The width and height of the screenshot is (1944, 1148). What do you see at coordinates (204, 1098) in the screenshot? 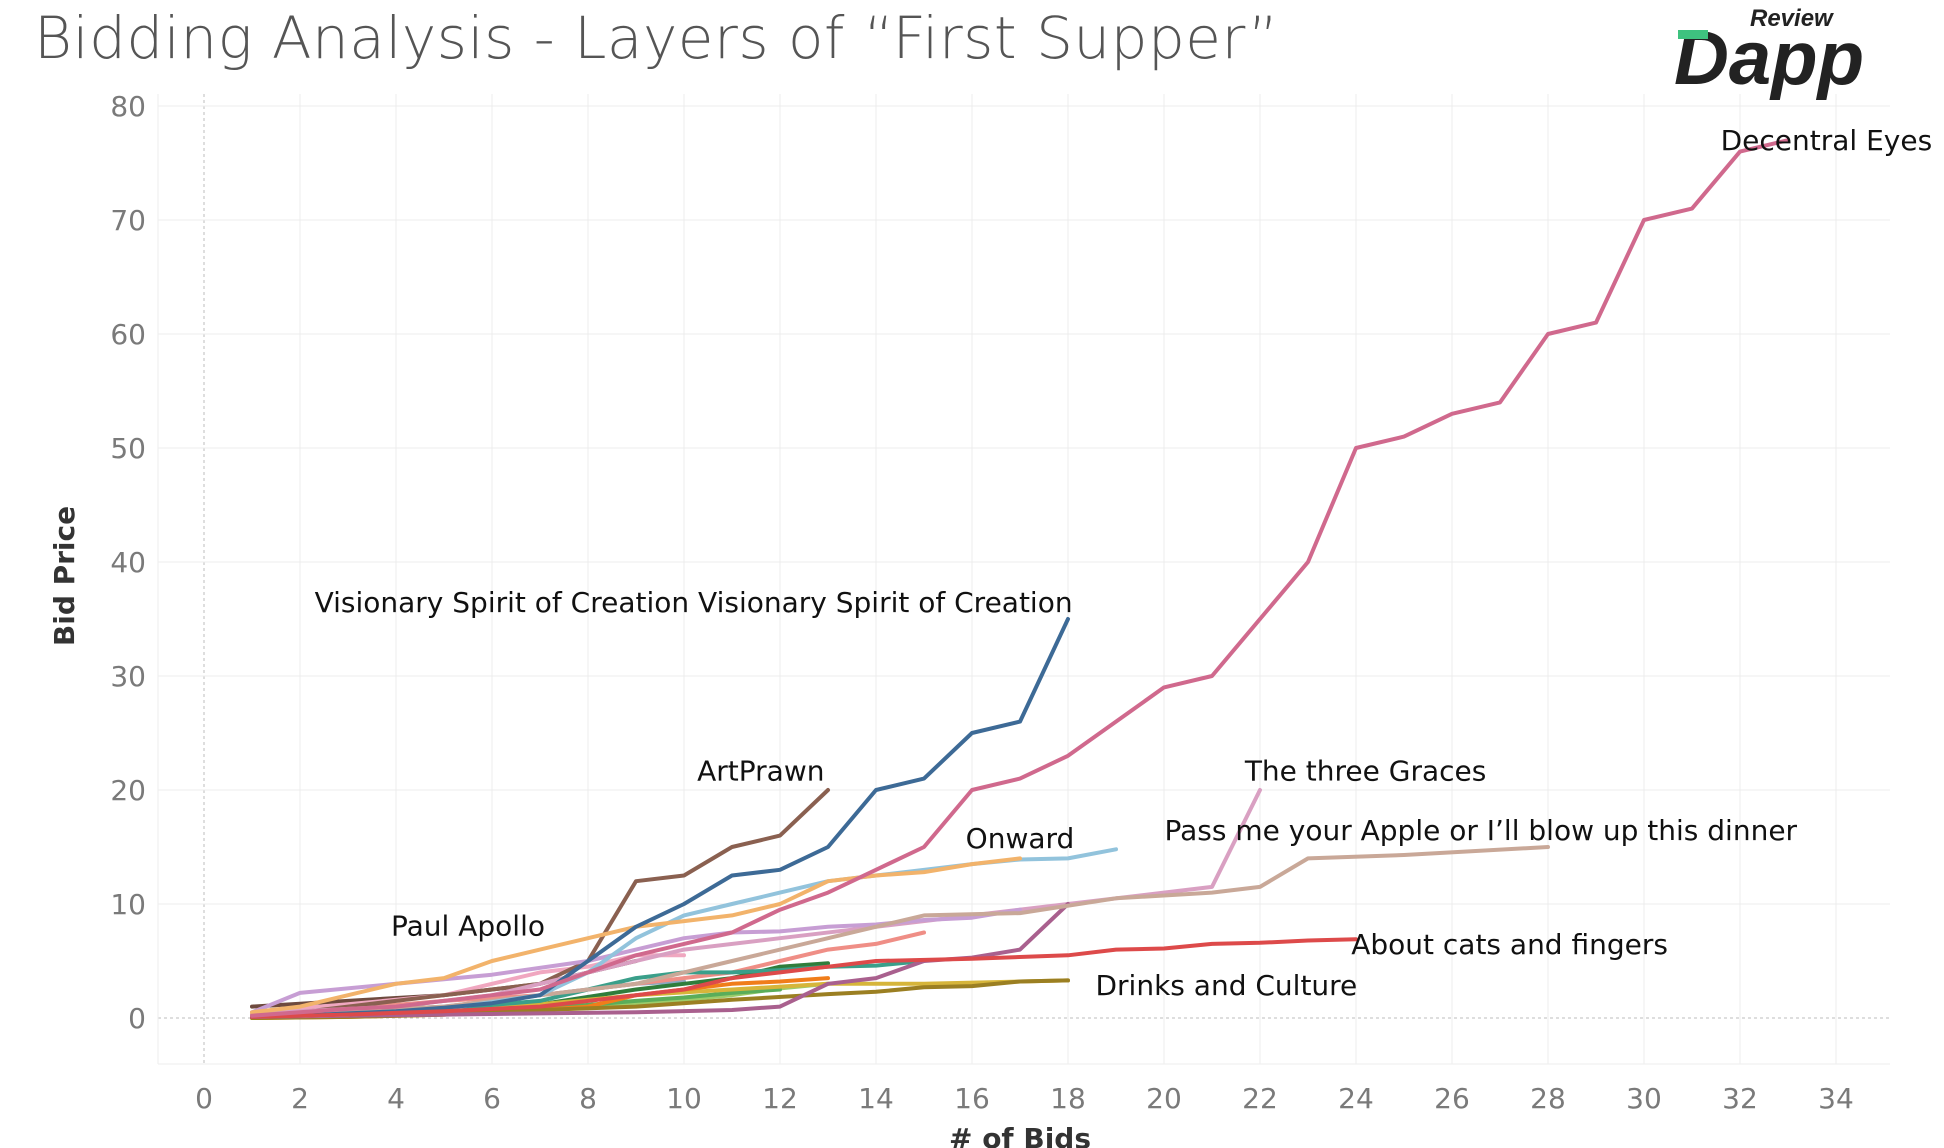
I see `x-tick-label-0: 0` at bounding box center [204, 1098].